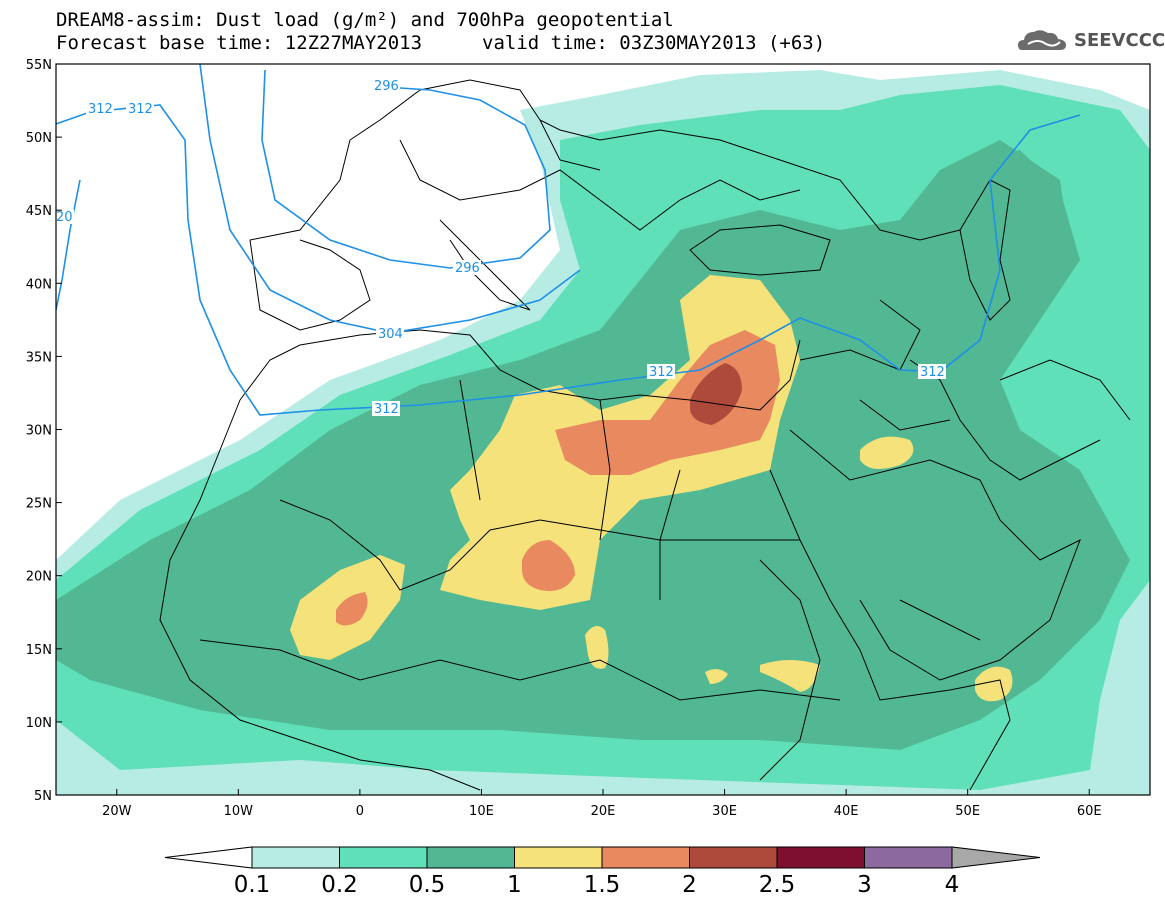  I want to click on lon-tick-label: 30E, so click(724, 811).